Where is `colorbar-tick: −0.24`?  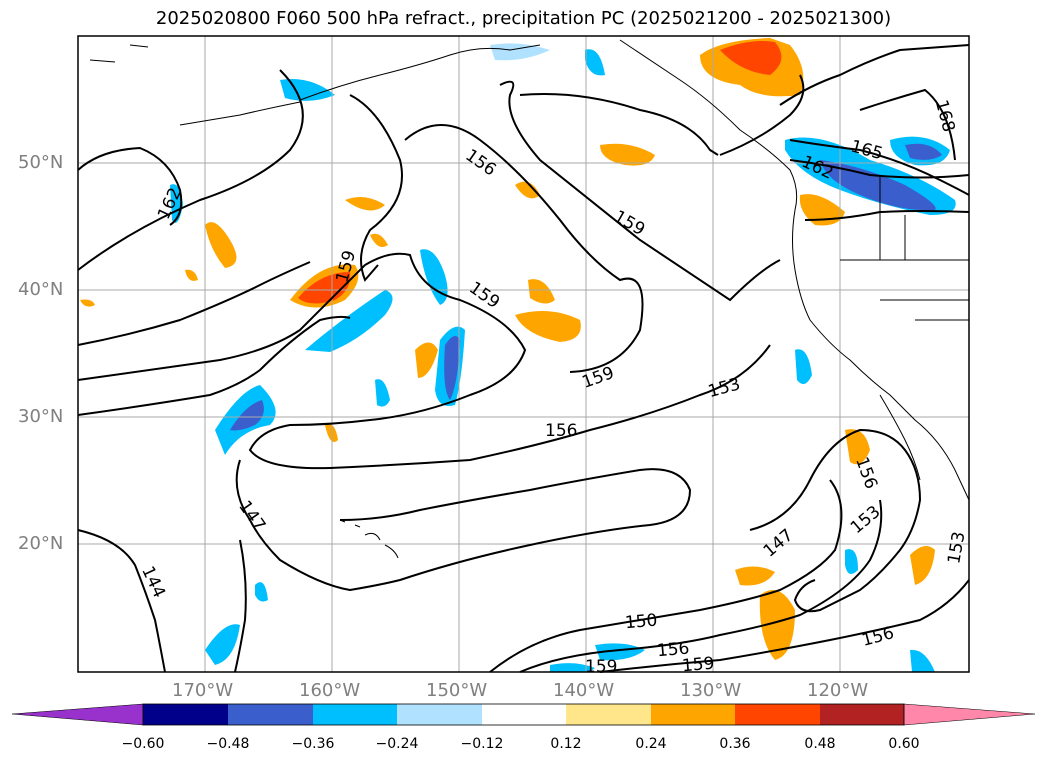 colorbar-tick: −0.24 is located at coordinates (397, 744).